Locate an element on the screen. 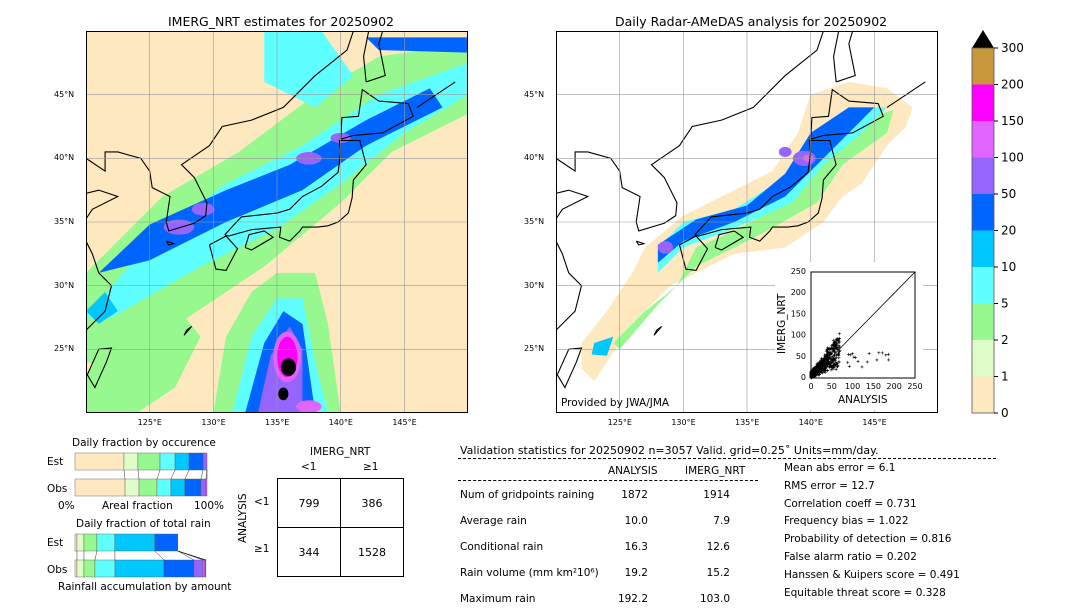 This screenshot has height=612, width=1080. score-line: Equitable threat score = 0.328 is located at coordinates (865, 592).